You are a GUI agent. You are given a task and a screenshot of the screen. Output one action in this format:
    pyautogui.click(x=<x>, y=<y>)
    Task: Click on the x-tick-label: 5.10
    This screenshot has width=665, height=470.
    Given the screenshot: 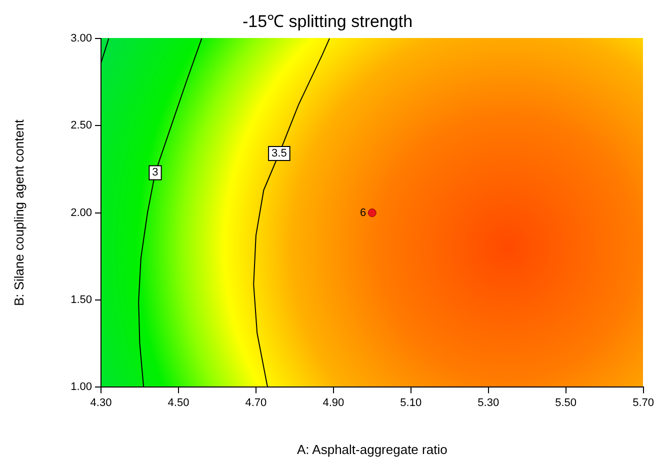 What is the action you would take?
    pyautogui.click(x=411, y=402)
    